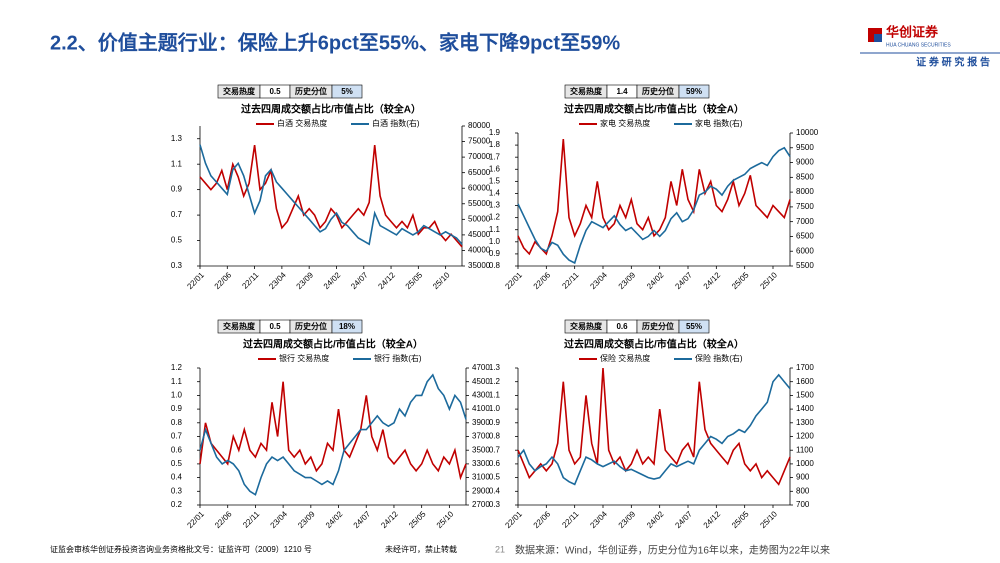 This screenshot has height=563, width=1000. I want to click on y2-tick-label: 3700, so click(481, 436).